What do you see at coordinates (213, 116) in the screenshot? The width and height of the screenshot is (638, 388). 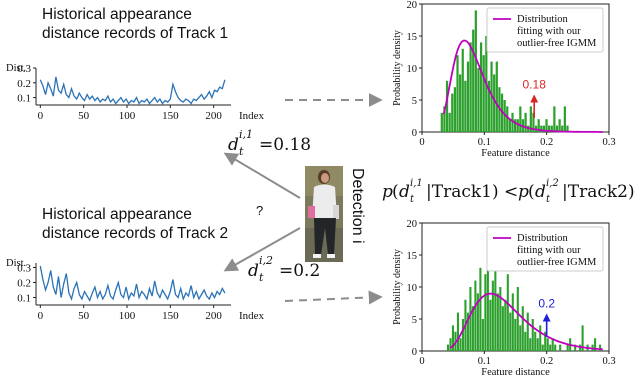 I see `x-tick-label: 200` at bounding box center [213, 116].